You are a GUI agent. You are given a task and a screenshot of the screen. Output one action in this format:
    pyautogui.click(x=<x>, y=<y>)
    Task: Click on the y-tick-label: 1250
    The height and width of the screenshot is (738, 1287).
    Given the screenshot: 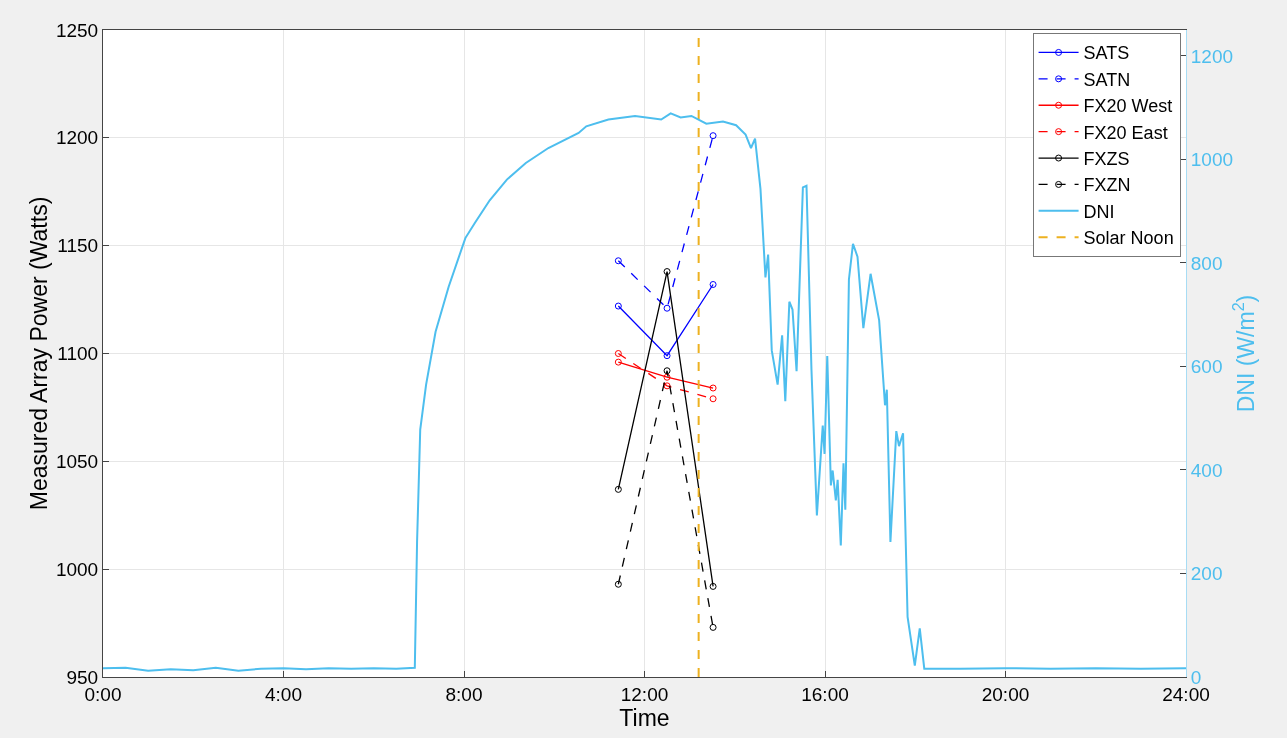 What is the action you would take?
    pyautogui.click(x=77, y=30)
    